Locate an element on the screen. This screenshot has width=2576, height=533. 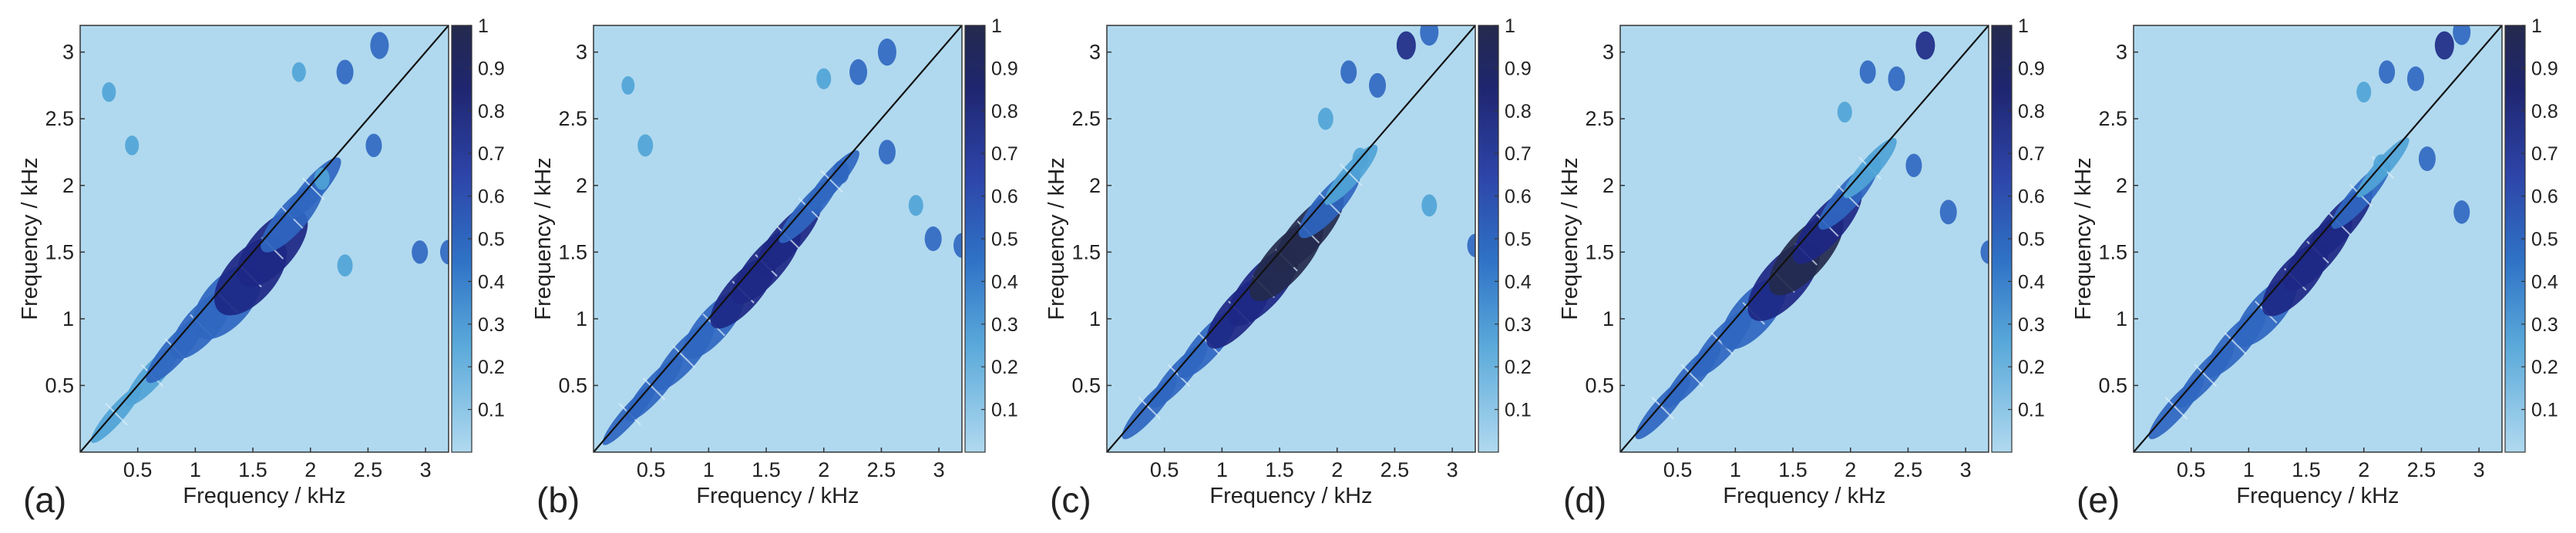
colorbar-tick-label: 1 is located at coordinates (2023, 26).